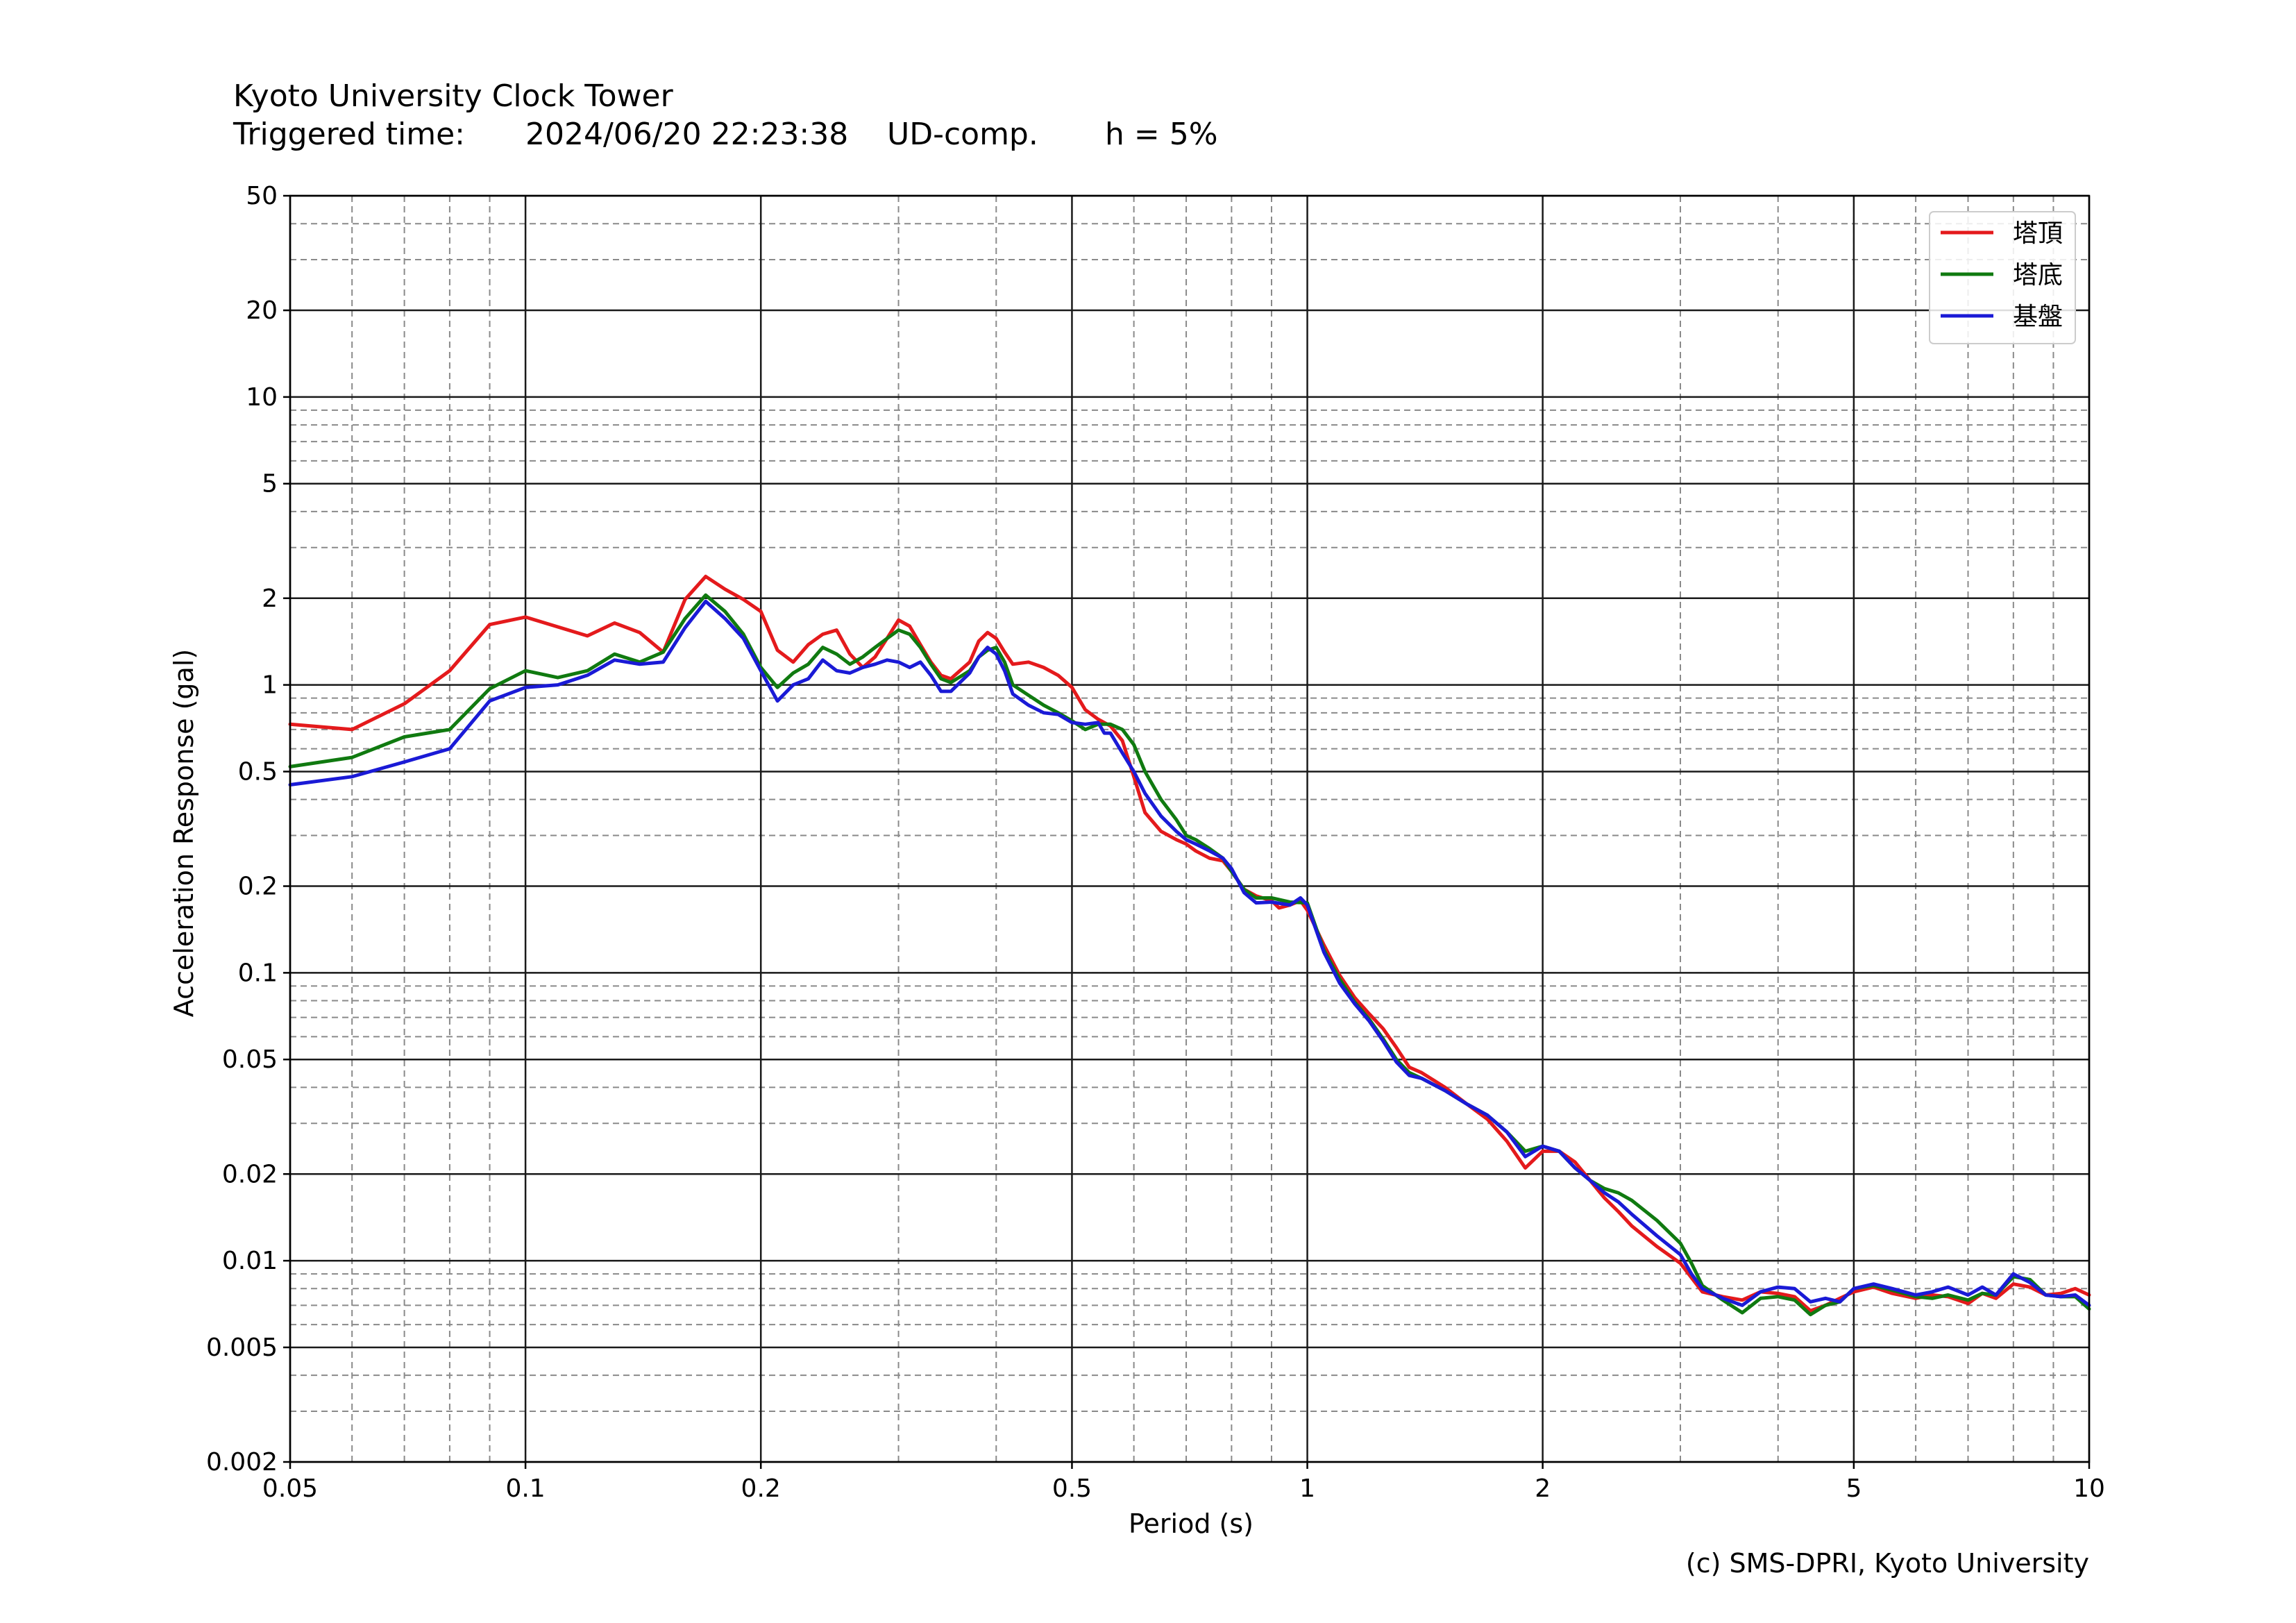  I want to click on y-tick-label: 20, so click(262, 310).